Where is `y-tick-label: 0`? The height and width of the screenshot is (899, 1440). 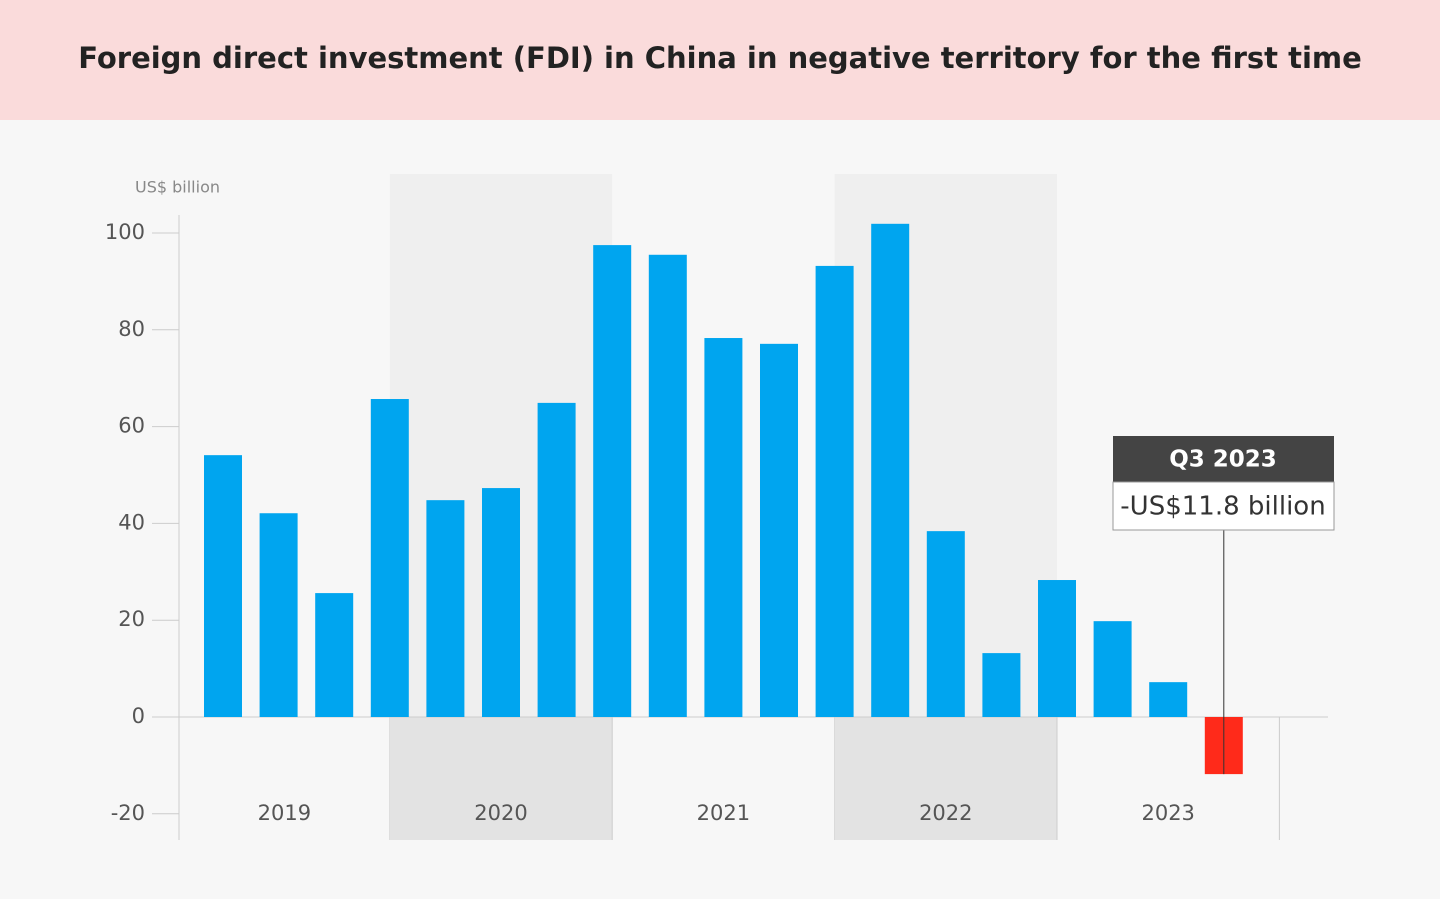
y-tick-label: 0 is located at coordinates (138, 716).